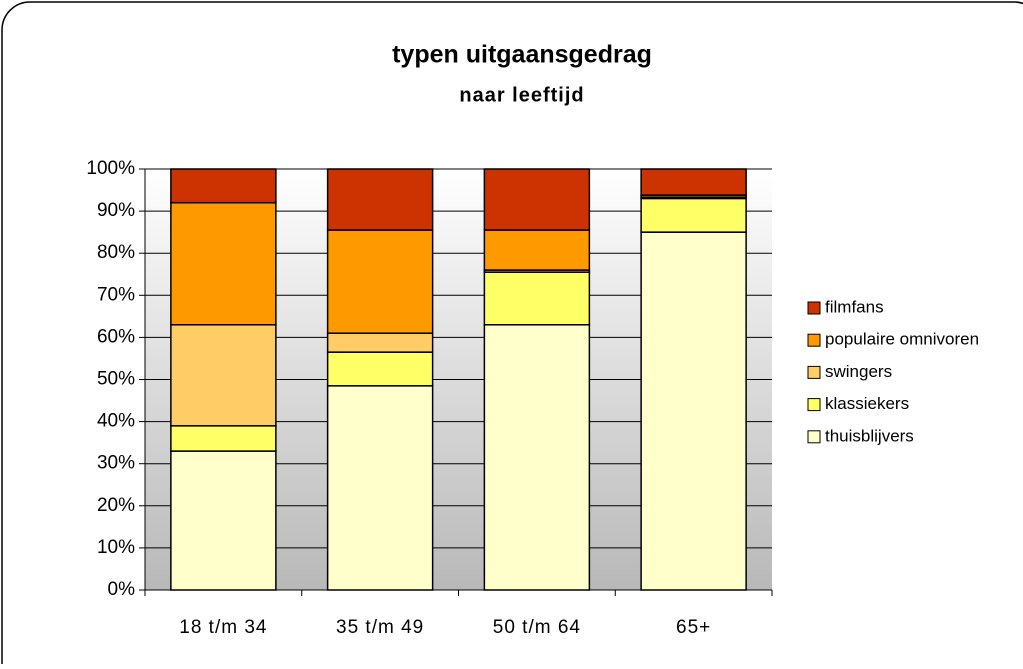 The height and width of the screenshot is (669, 1023). I want to click on x-tick-label: 65+, so click(693, 627).